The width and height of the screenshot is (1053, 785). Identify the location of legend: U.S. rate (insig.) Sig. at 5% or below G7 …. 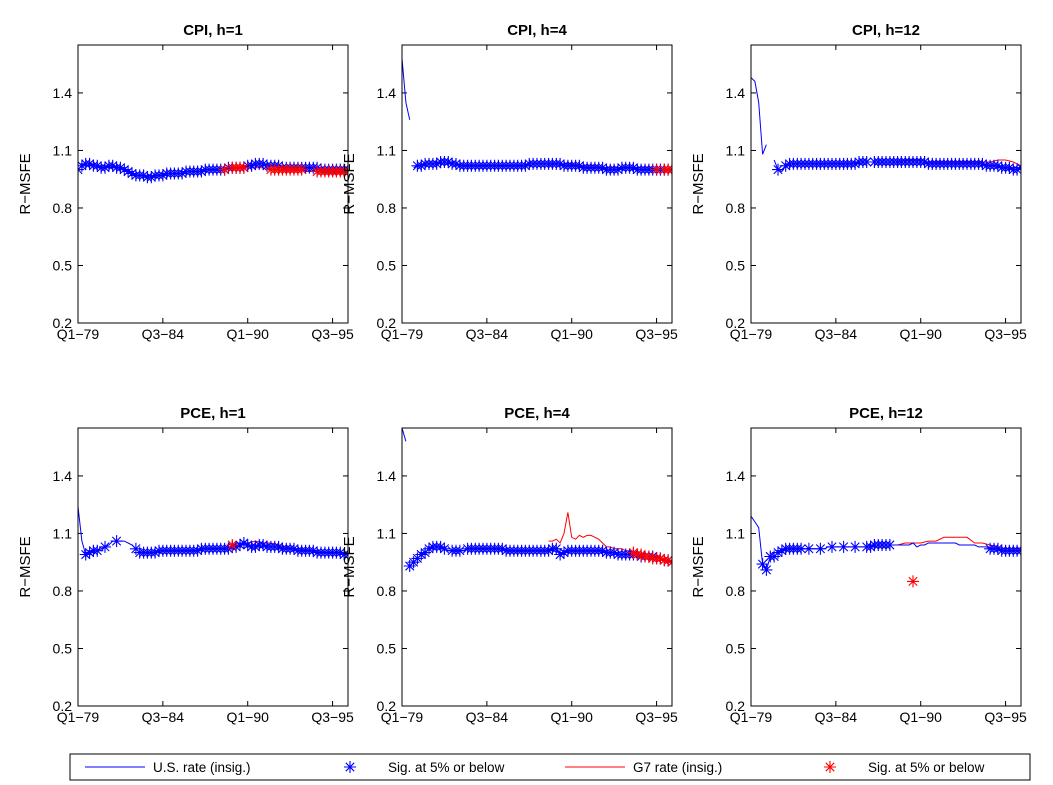
(550, 767).